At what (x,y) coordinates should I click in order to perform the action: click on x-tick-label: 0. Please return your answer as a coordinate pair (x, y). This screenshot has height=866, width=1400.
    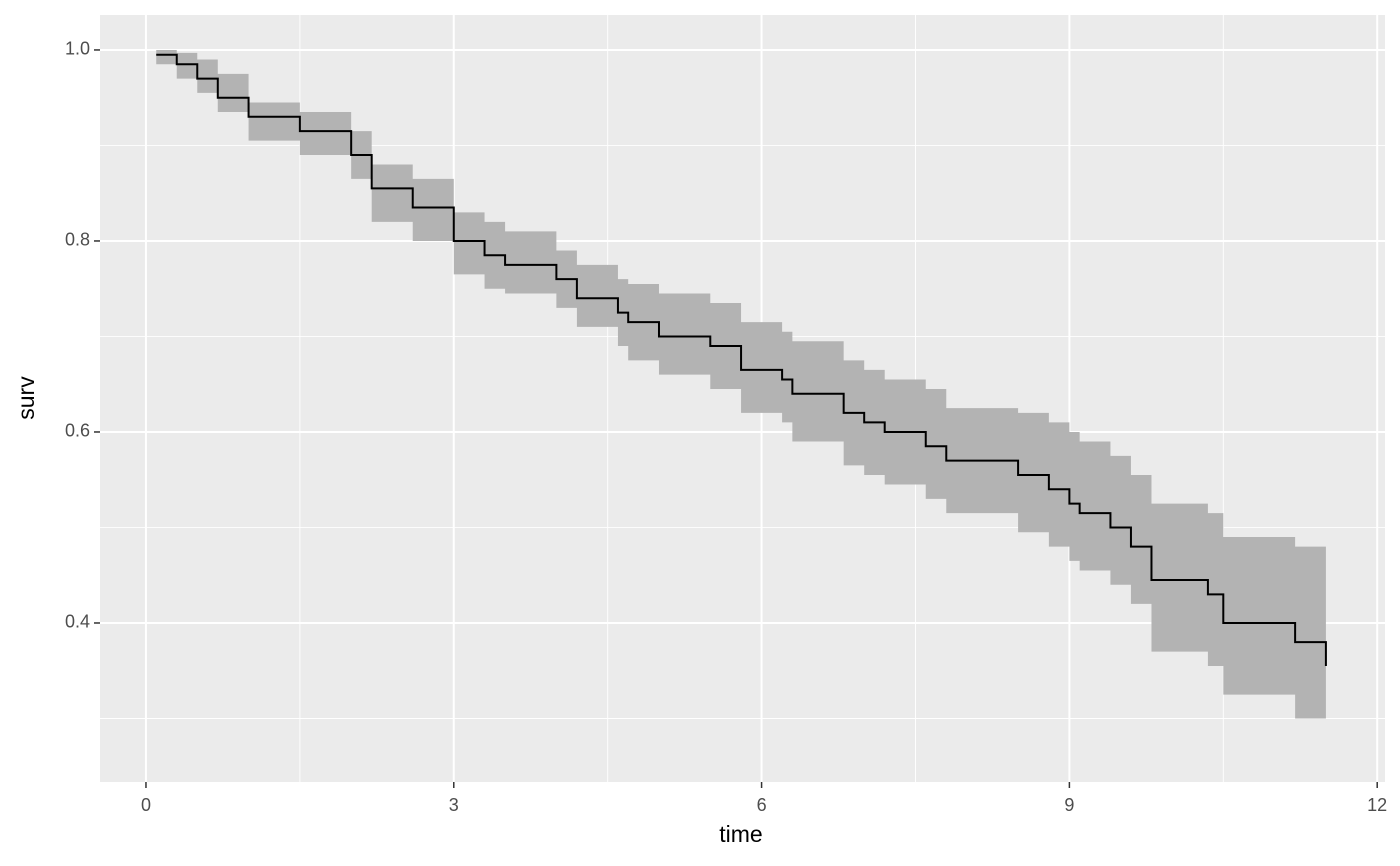
    Looking at the image, I should click on (146, 805).